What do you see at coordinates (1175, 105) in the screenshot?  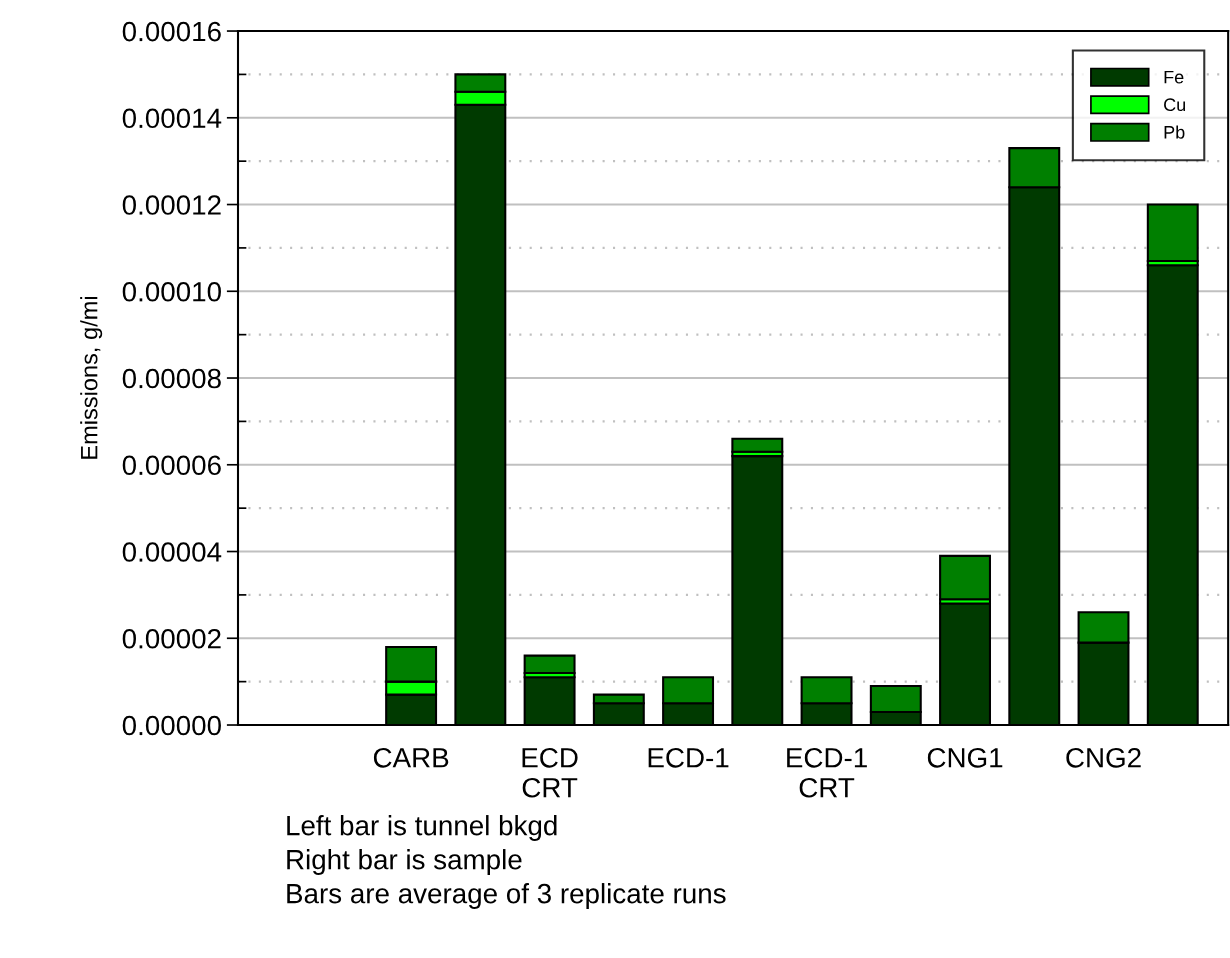 I see `legend-label: Cu` at bounding box center [1175, 105].